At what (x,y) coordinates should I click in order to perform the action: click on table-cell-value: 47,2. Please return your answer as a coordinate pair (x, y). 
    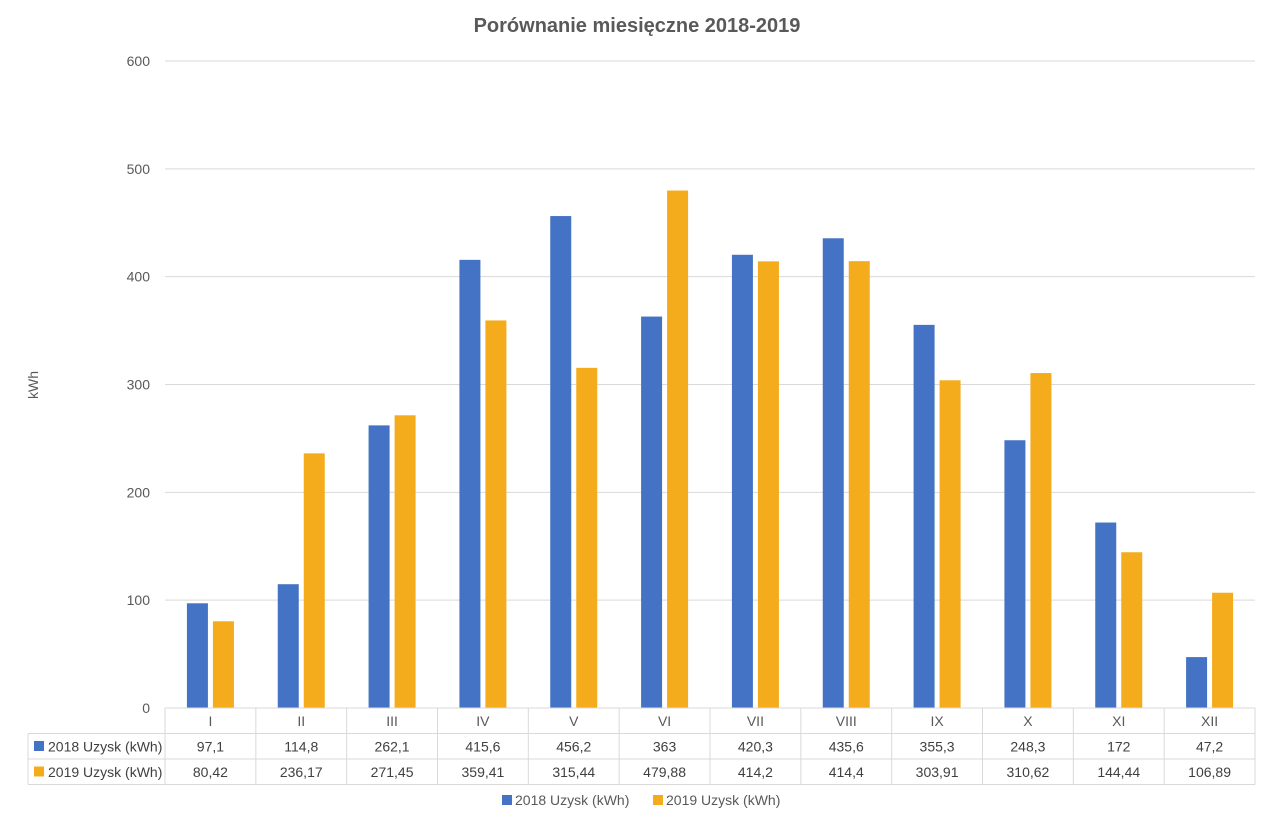
    Looking at the image, I should click on (1209, 747).